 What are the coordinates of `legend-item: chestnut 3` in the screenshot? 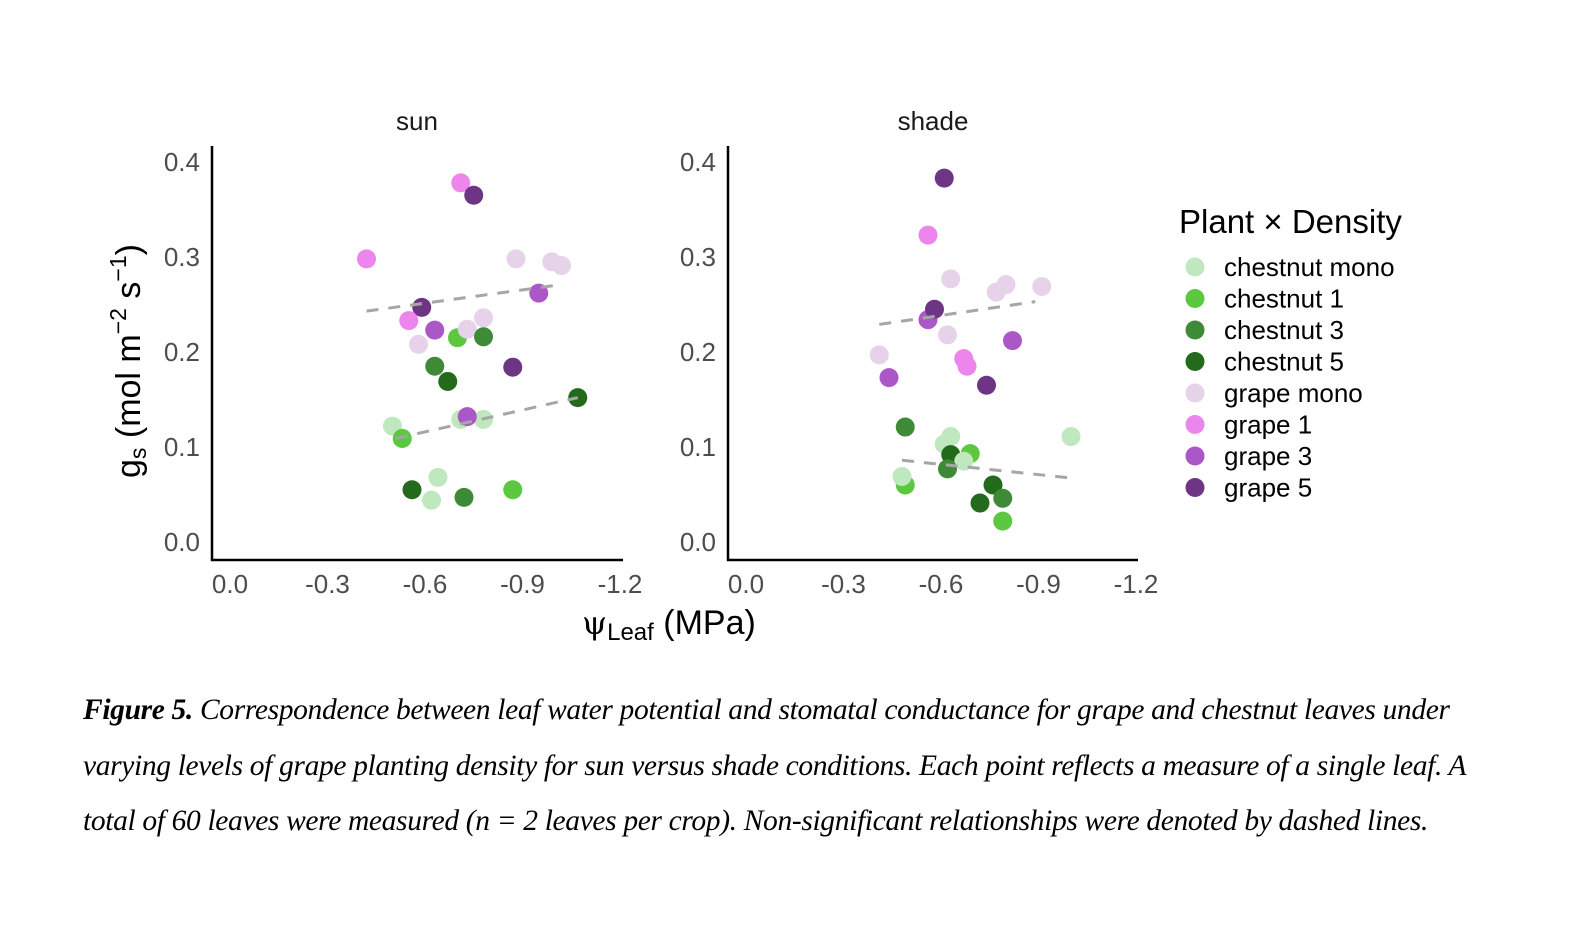 It's located at (1264, 330).